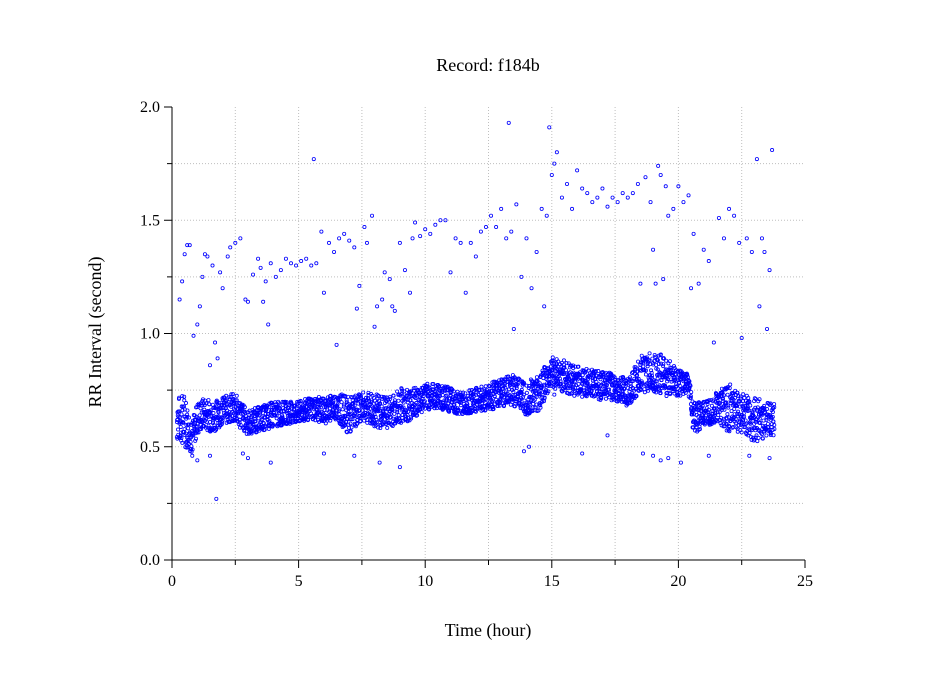 The image size is (949, 697). I want to click on chart-title: Record: f184b, so click(487, 65).